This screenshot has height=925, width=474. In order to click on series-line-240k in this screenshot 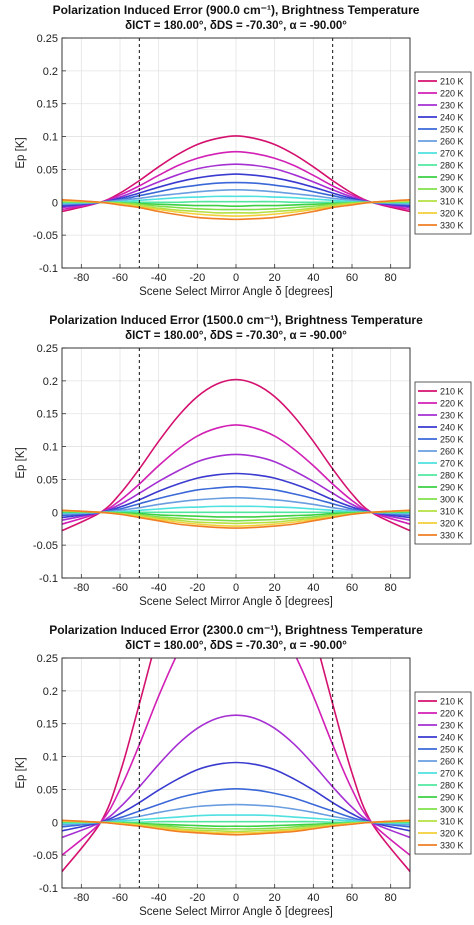, I will do `click(236, 495)`.